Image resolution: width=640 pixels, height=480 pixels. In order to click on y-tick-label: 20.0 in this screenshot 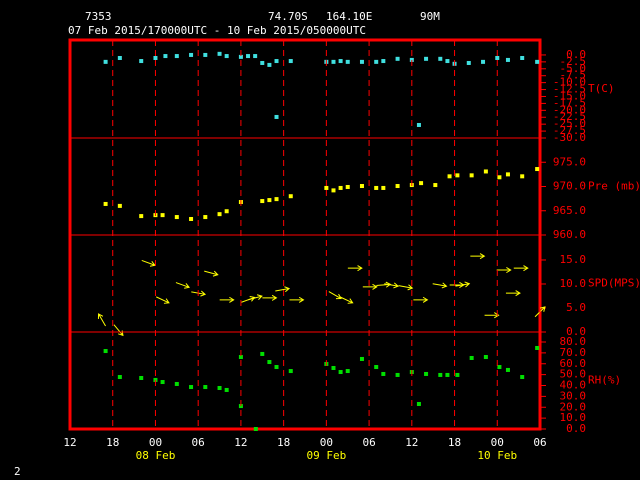, I will do `click(573, 406)`.